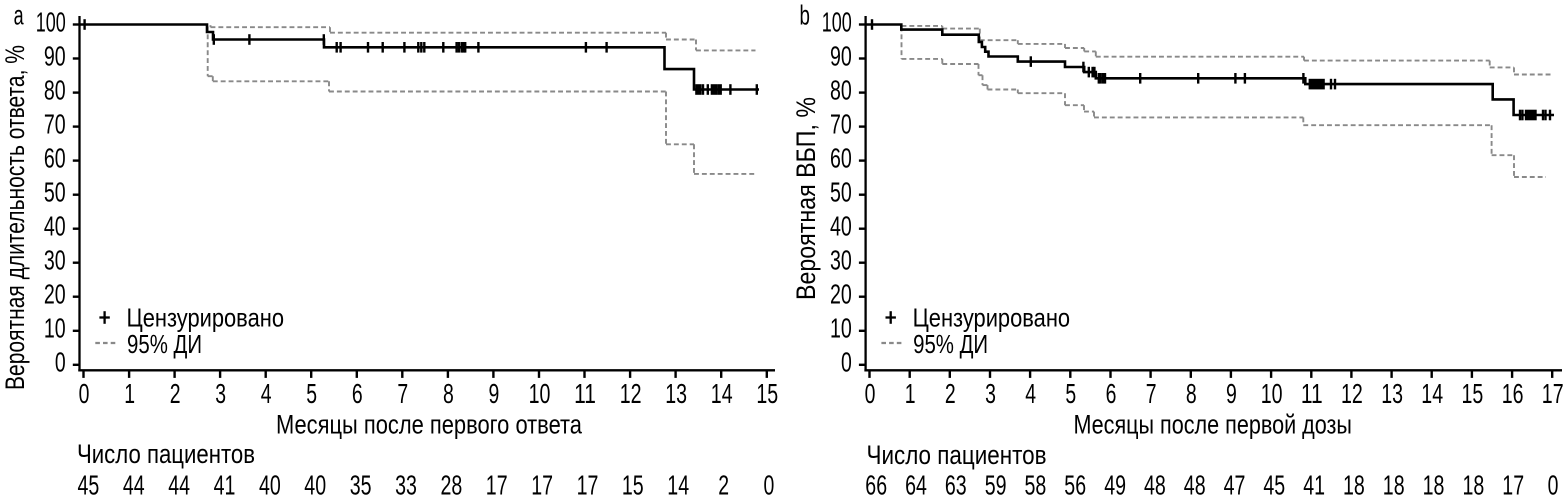  I want to click on svg-text: 16, so click(1513, 393).